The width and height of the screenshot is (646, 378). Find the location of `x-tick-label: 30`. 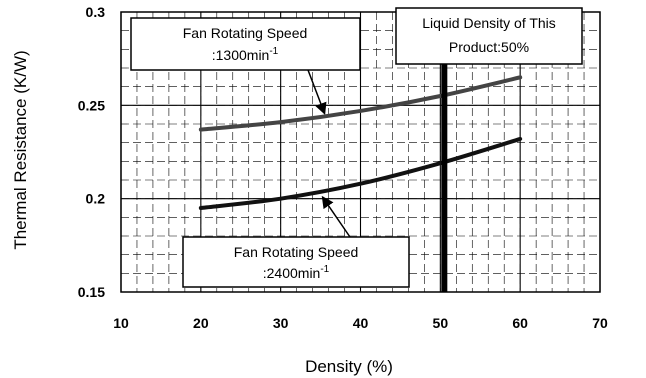

x-tick-label: 30 is located at coordinates (281, 323).